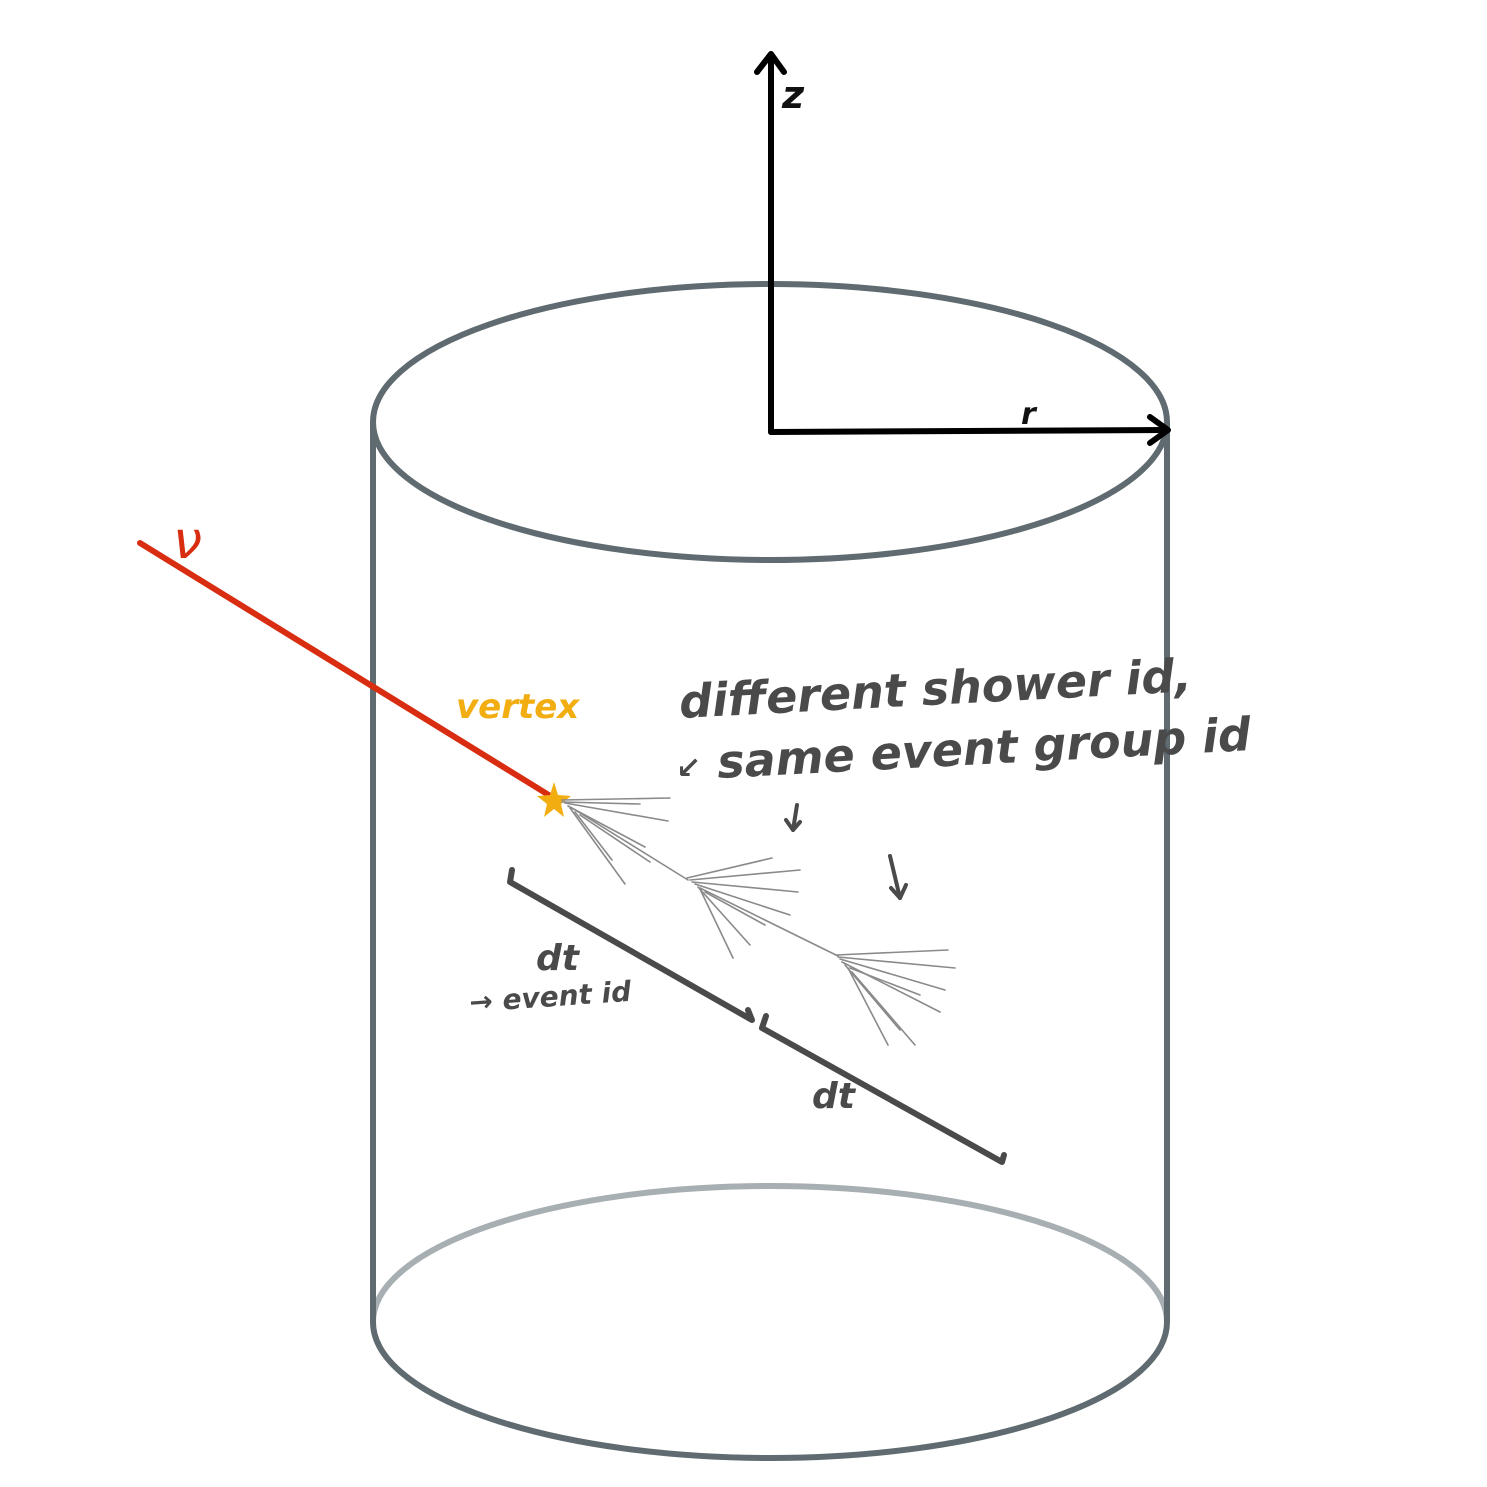 The width and height of the screenshot is (1487, 1487). Describe the element at coordinates (346, 670) in the screenshot. I see `neutrino-track` at that location.